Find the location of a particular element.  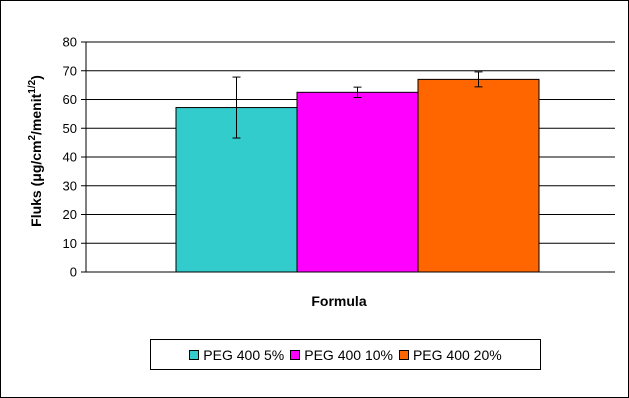

y-tick-label: 10 is located at coordinates (70, 243).